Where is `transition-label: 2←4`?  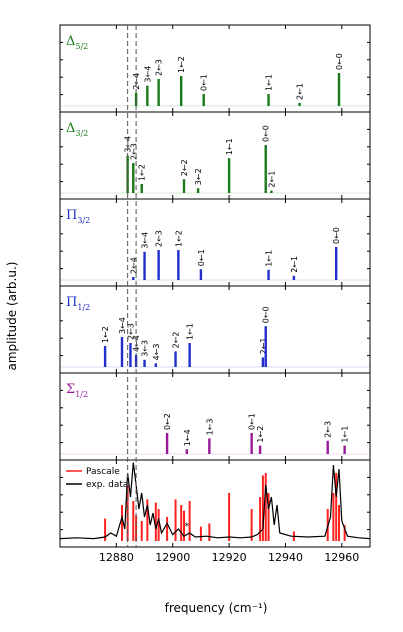
transition-label: 2←4 is located at coordinates (133, 265).